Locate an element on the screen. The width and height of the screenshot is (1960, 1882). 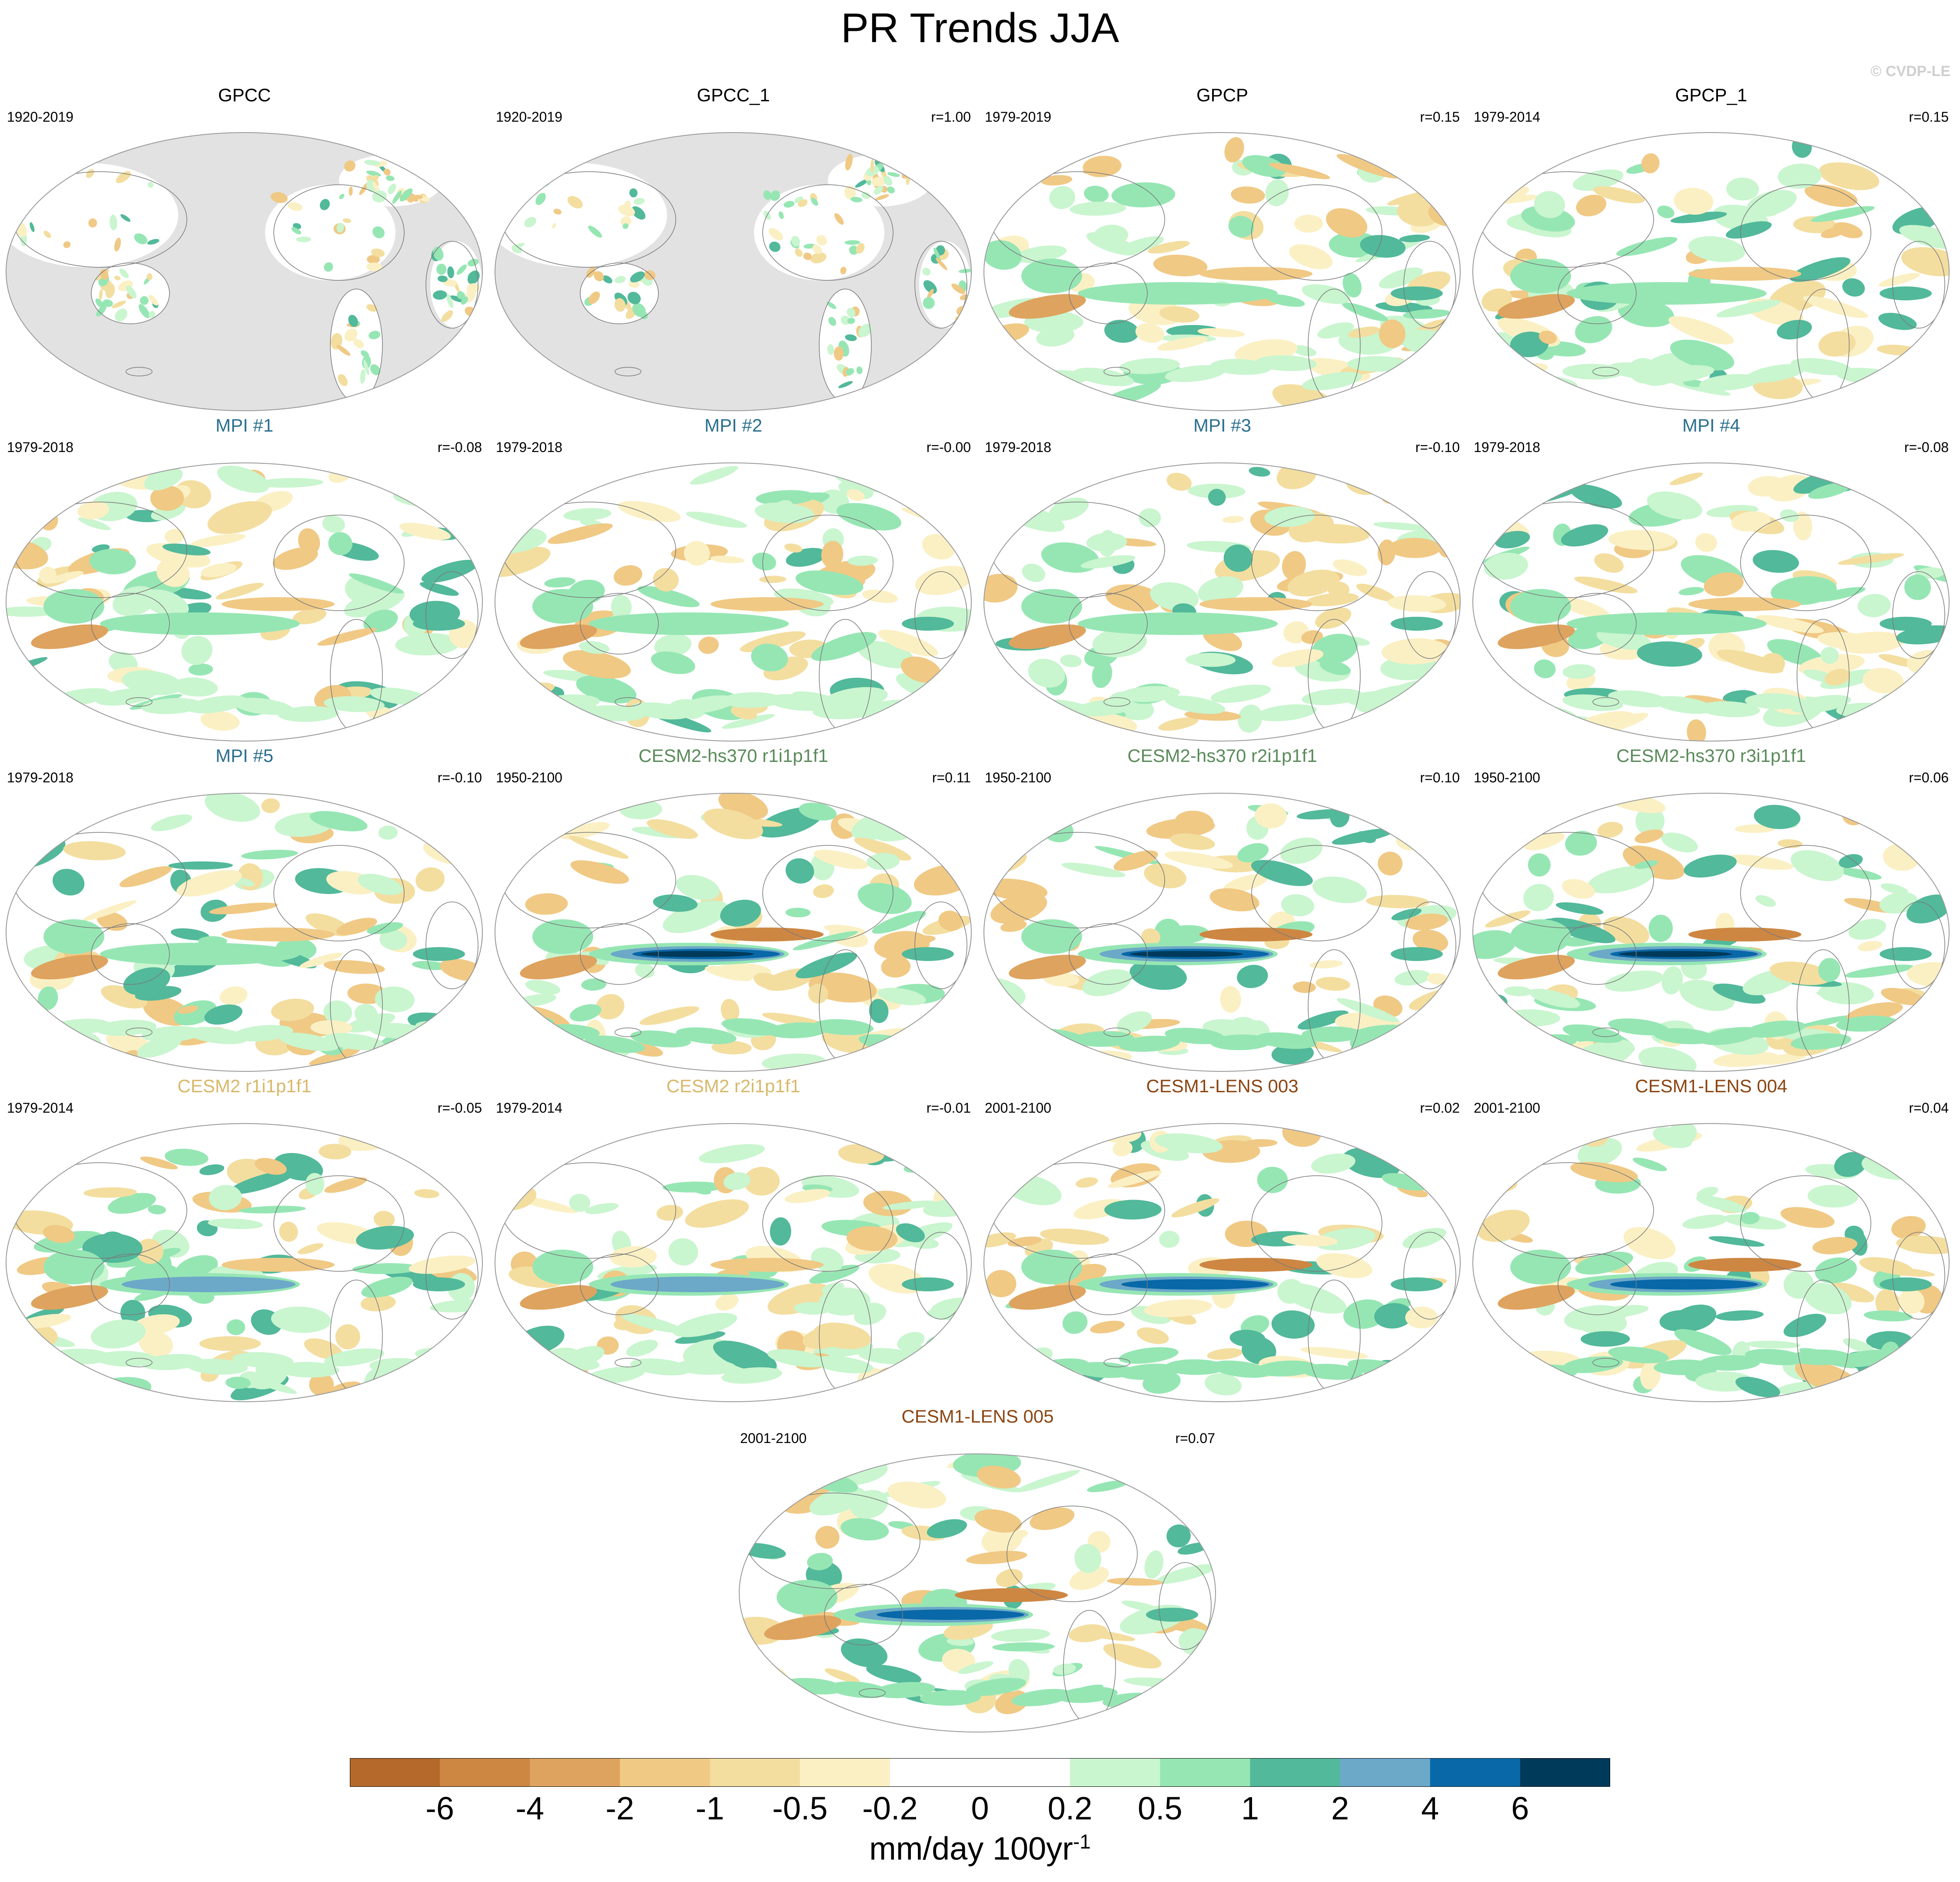
copyright-label: © CVDP-LE is located at coordinates (1910, 71).